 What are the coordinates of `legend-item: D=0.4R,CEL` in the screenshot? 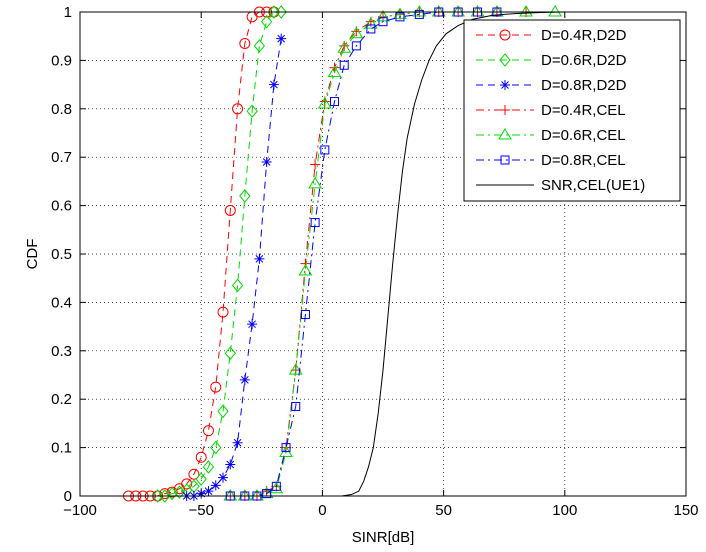 It's located at (551, 110).